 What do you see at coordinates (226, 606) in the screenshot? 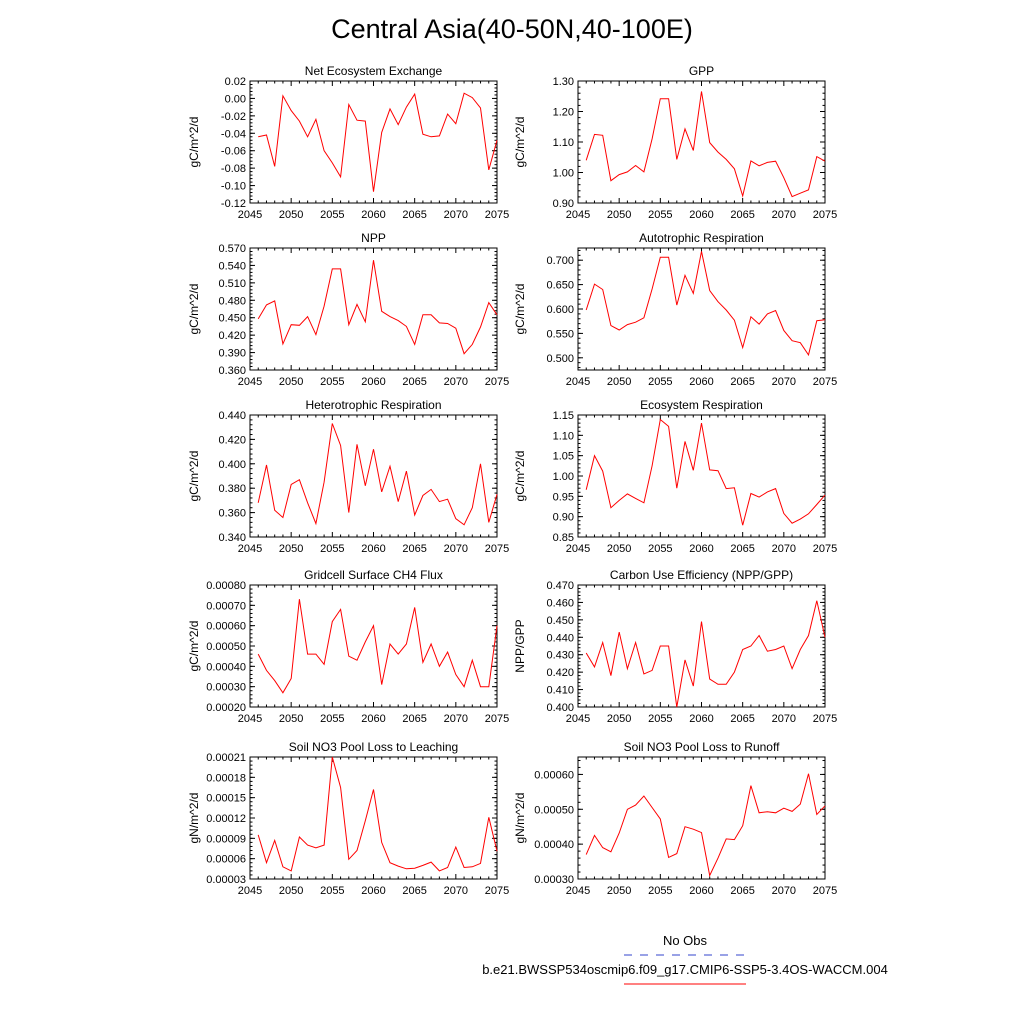
I see `y-tick-label: 0.00070` at bounding box center [226, 606].